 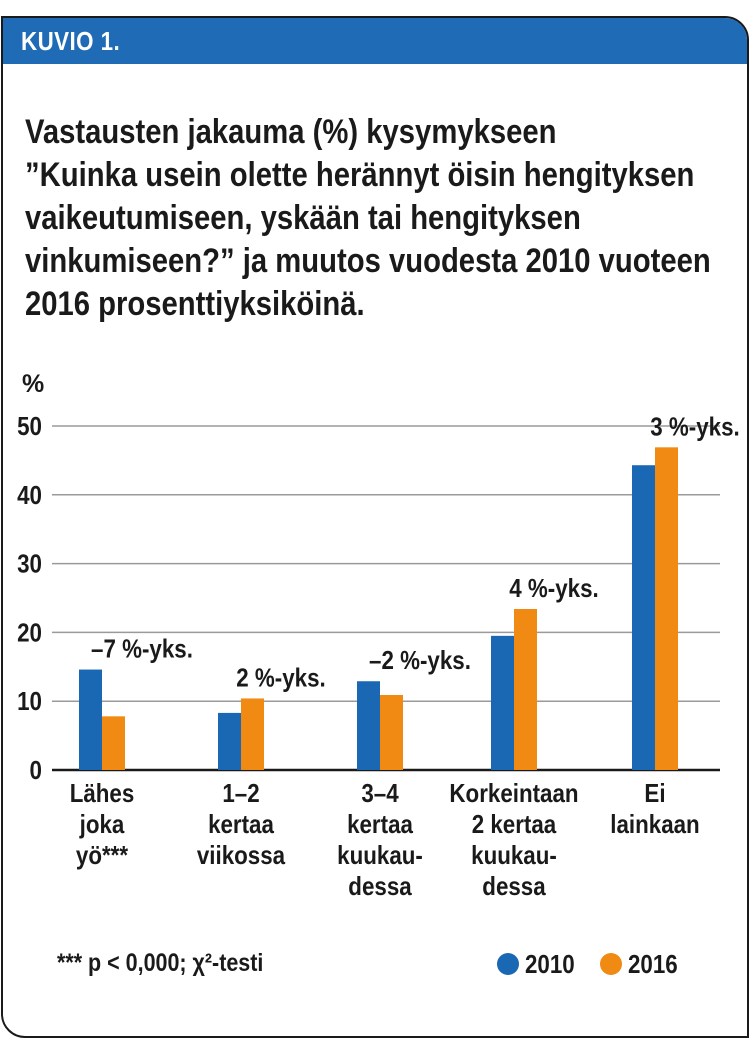 What do you see at coordinates (102, 793) in the screenshot?
I see `category-label-line: Lähes` at bounding box center [102, 793].